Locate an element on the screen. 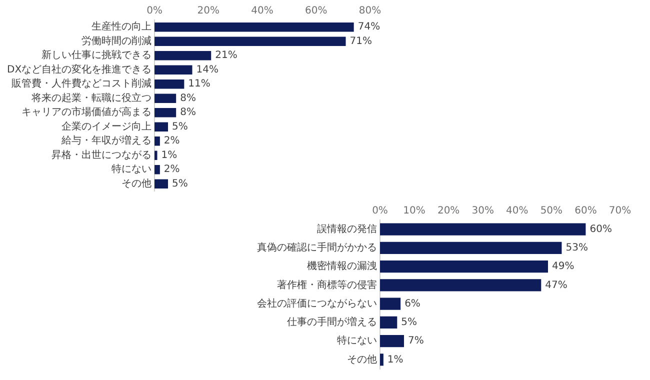 This screenshot has width=650, height=380. y-tick-label: DXなど自社の変化を推進できる is located at coordinates (79, 69).